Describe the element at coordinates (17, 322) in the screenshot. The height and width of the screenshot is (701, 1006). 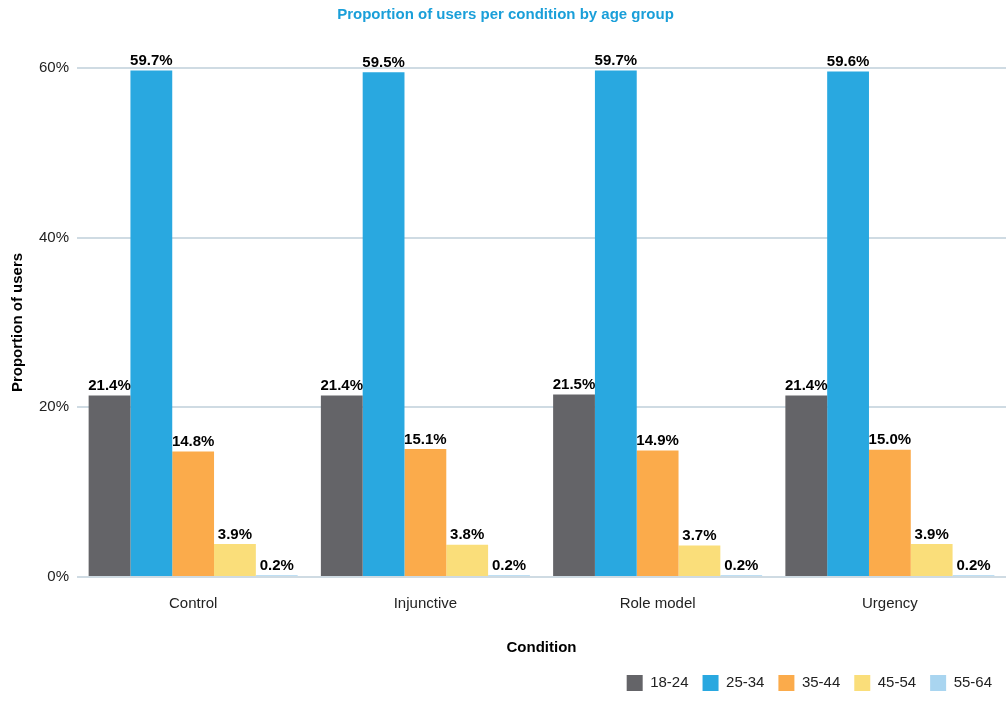
I see `y-axis-title: Proportion of users` at that location.